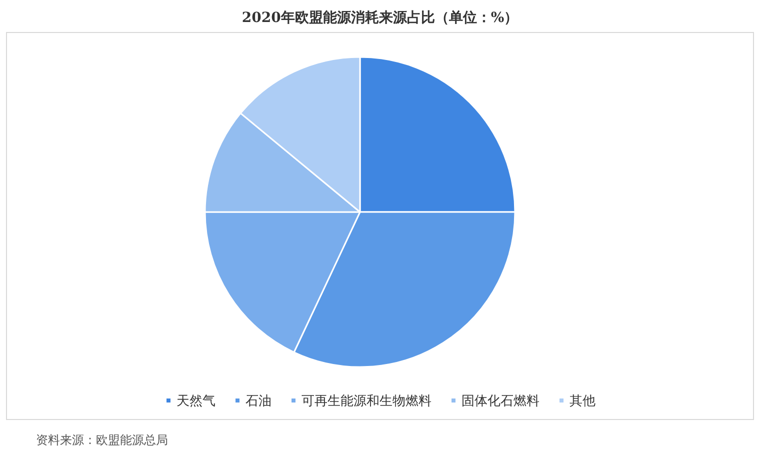  I want to click on chart-title: 2020年欧盟能源消耗来源占比（单位：%）, so click(380, 18).